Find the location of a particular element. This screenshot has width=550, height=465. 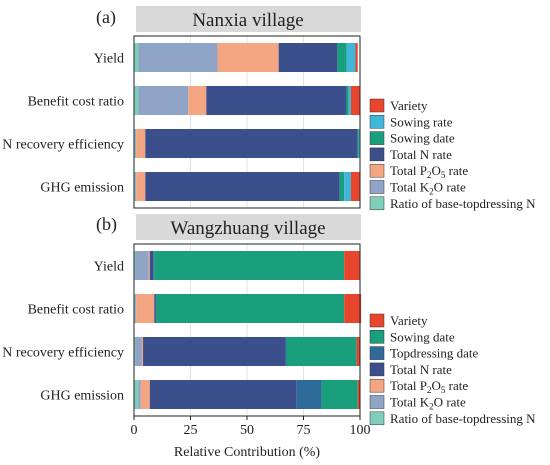

x-axis-title: Relative Contribution (%) is located at coordinates (247, 452).